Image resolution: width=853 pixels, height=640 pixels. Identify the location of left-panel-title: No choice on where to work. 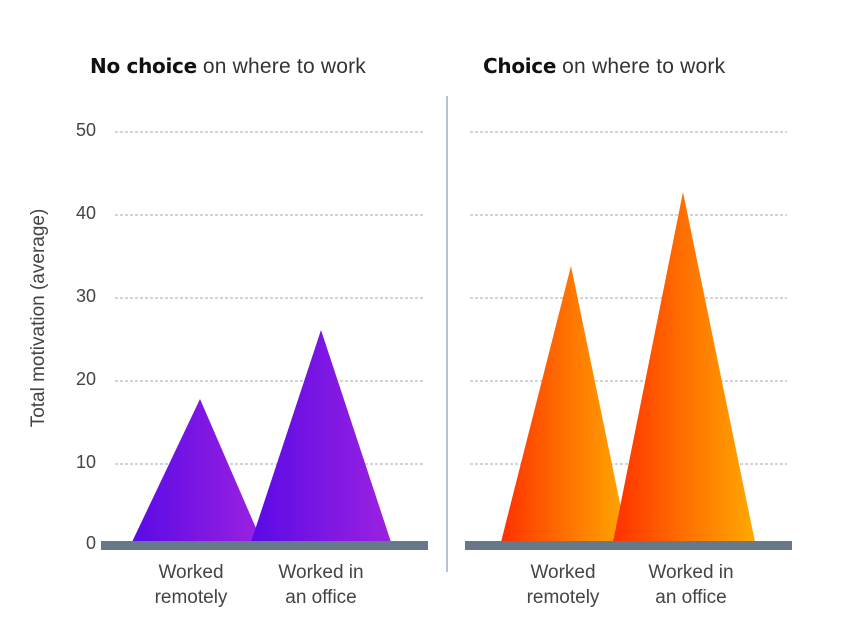
(228, 66).